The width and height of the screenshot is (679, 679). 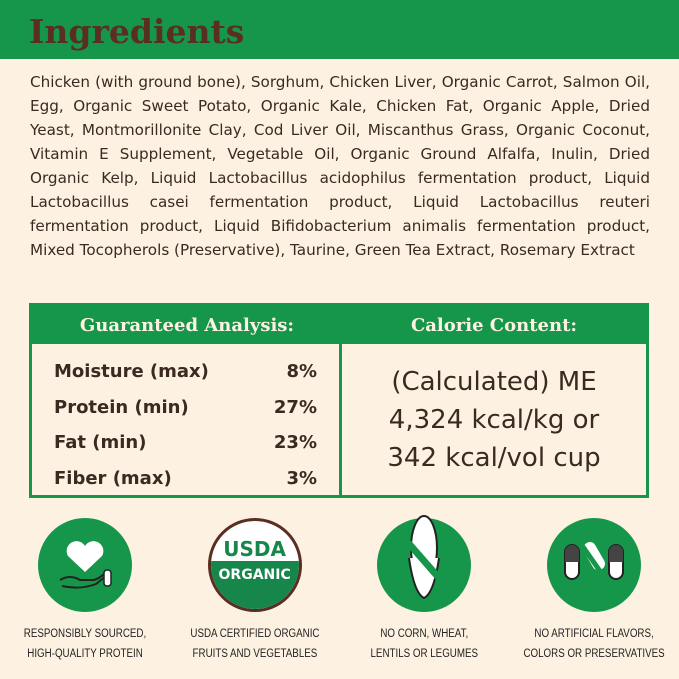 I want to click on usda-organic-seal: USDA ORGANIC, so click(x=254, y=565).